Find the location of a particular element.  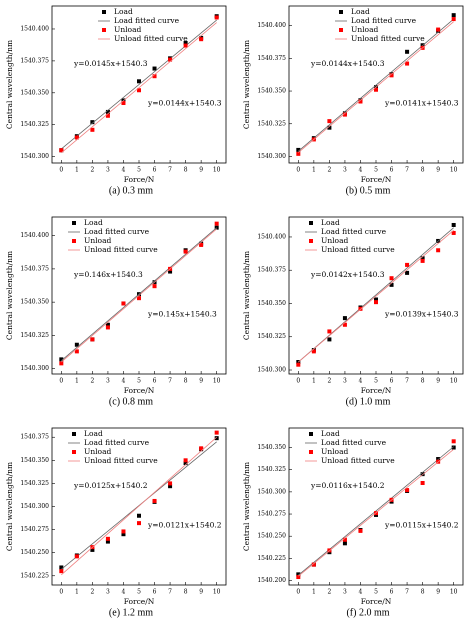

x-tick-label: 5 is located at coordinates (376, 381).